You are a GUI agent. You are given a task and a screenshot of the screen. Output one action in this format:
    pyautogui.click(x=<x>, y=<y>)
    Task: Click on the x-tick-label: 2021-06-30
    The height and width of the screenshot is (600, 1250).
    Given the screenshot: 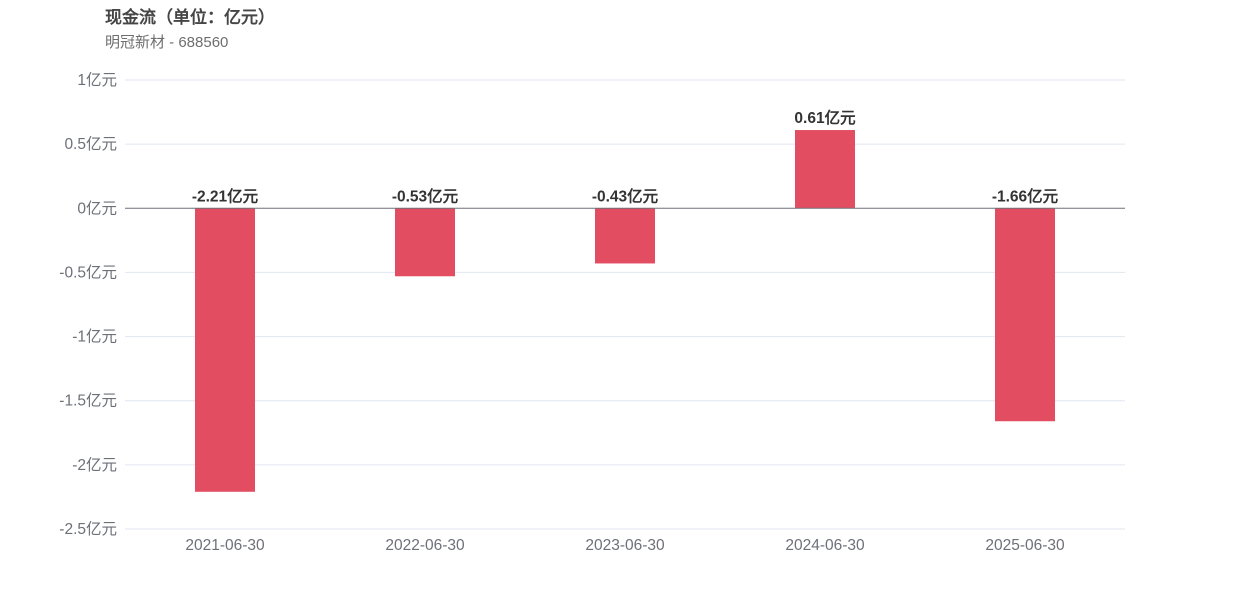 What is the action you would take?
    pyautogui.click(x=225, y=545)
    